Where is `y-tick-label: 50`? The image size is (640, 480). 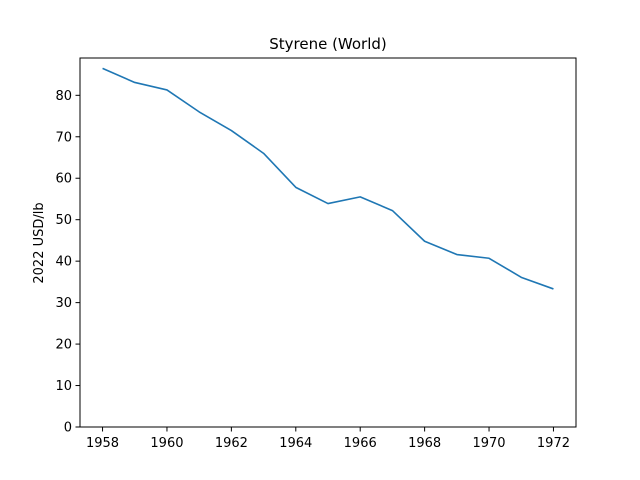 y-tick-label: 50 is located at coordinates (63, 220).